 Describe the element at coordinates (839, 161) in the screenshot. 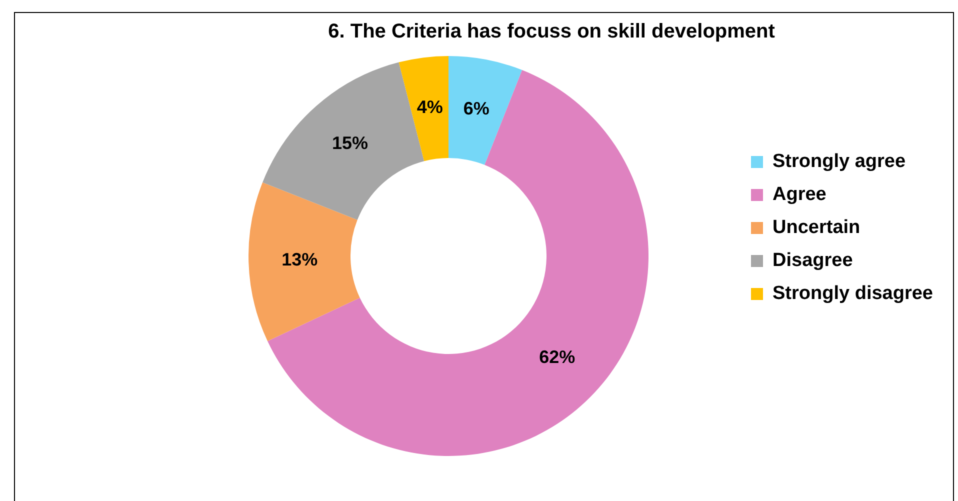

I see `legend-label: Strongly agree` at that location.